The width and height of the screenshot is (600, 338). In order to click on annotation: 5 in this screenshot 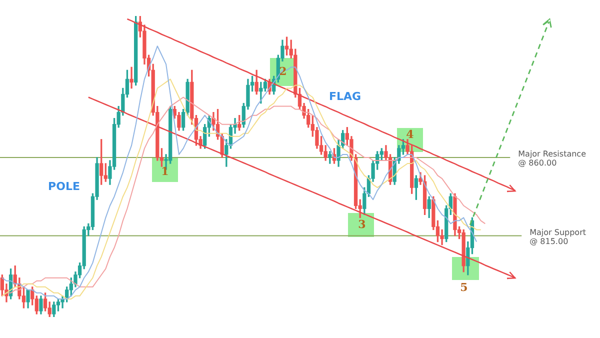, I will do `click(464, 287)`.